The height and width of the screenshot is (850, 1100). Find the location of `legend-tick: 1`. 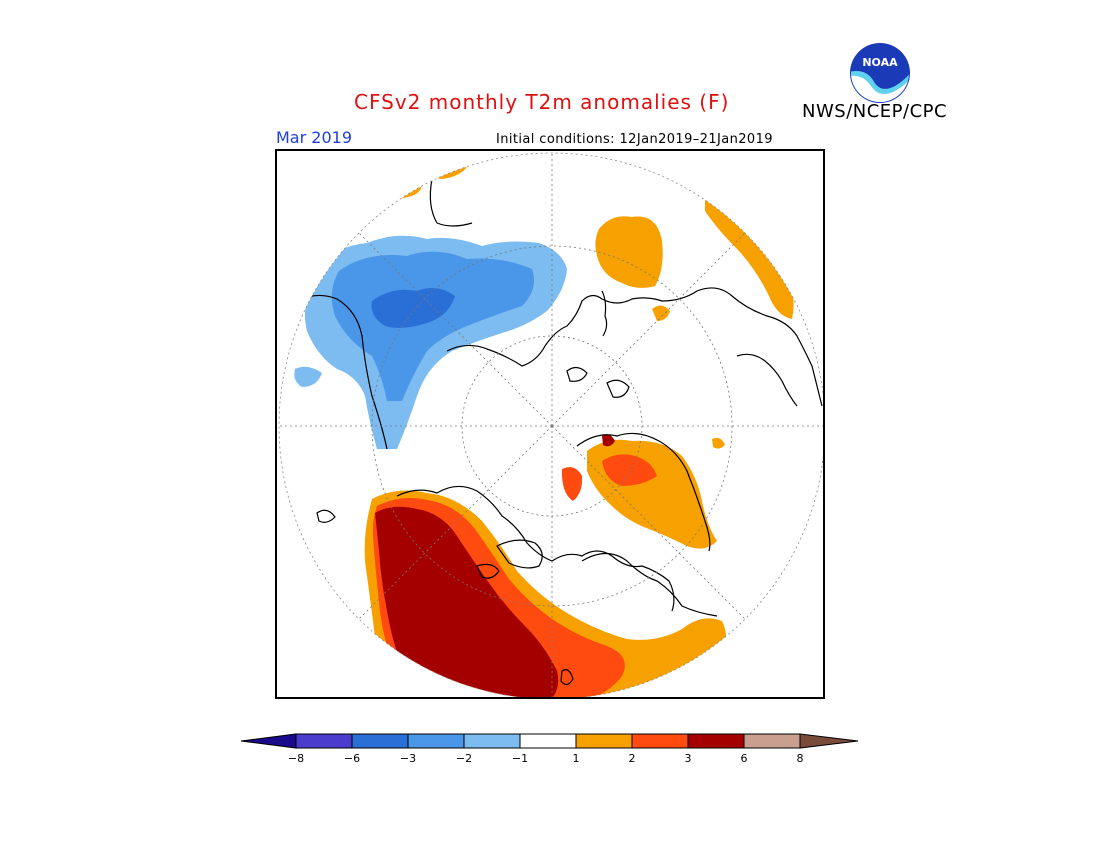

legend-tick: 1 is located at coordinates (576, 758).